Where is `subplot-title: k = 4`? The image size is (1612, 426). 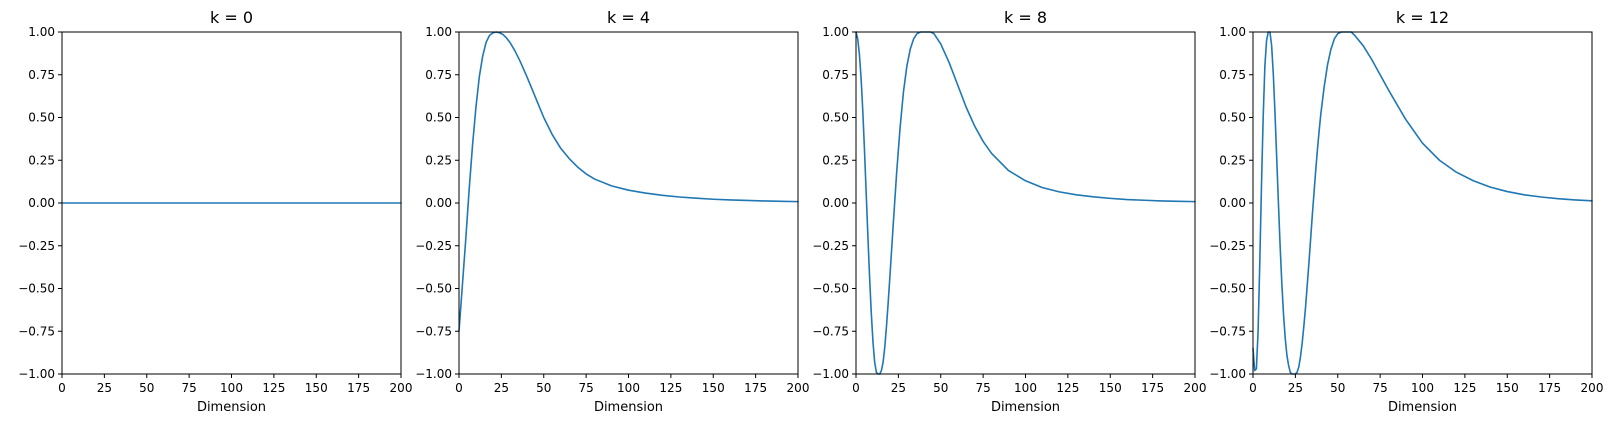 subplot-title: k = 4 is located at coordinates (628, 17).